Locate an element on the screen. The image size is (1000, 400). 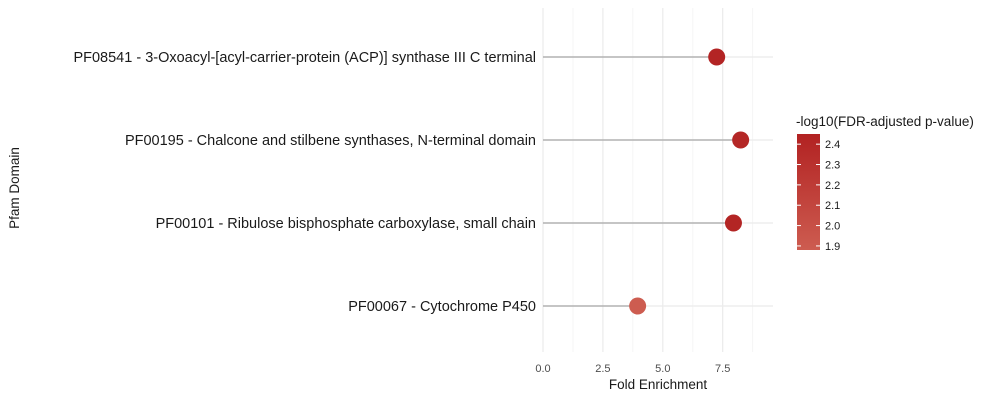
x-axis-tick-labels: 0.0 2.5 5.0 7.5 is located at coordinates (632, 369).